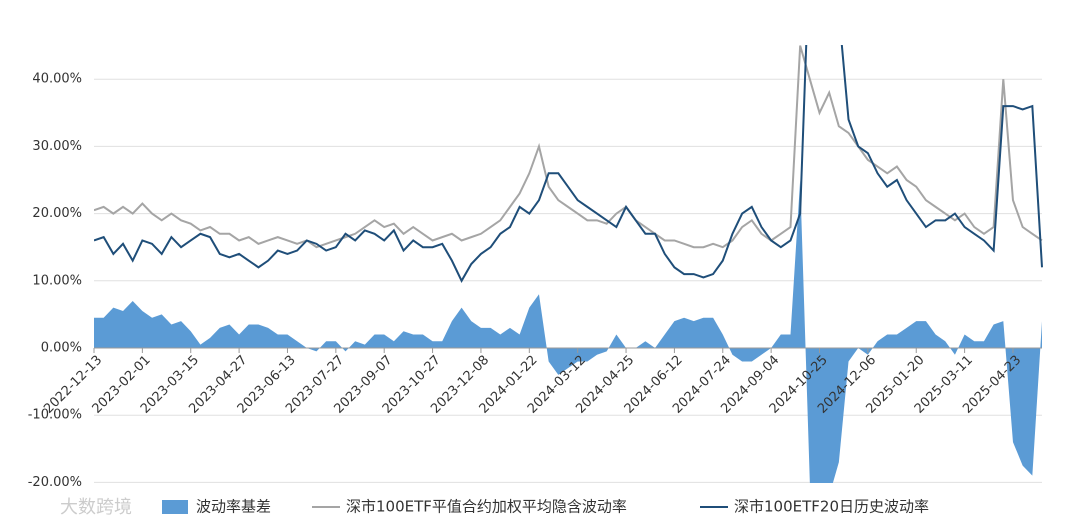 The width and height of the screenshot is (1080, 527). I want to click on y-tick-label: 30.00%, so click(57, 146).